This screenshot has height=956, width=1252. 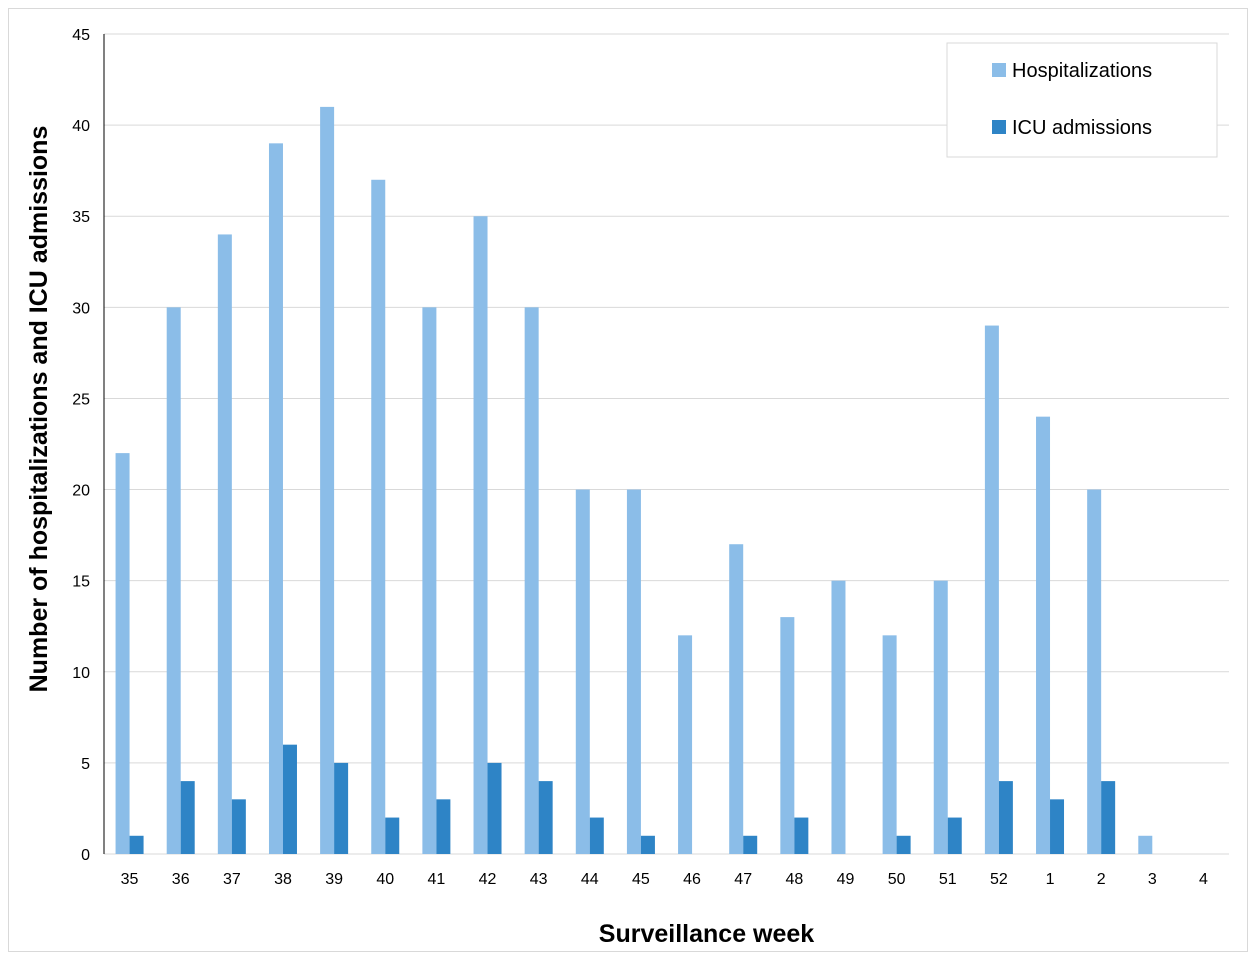 I want to click on x-tick-label: 46, so click(x=692, y=879).